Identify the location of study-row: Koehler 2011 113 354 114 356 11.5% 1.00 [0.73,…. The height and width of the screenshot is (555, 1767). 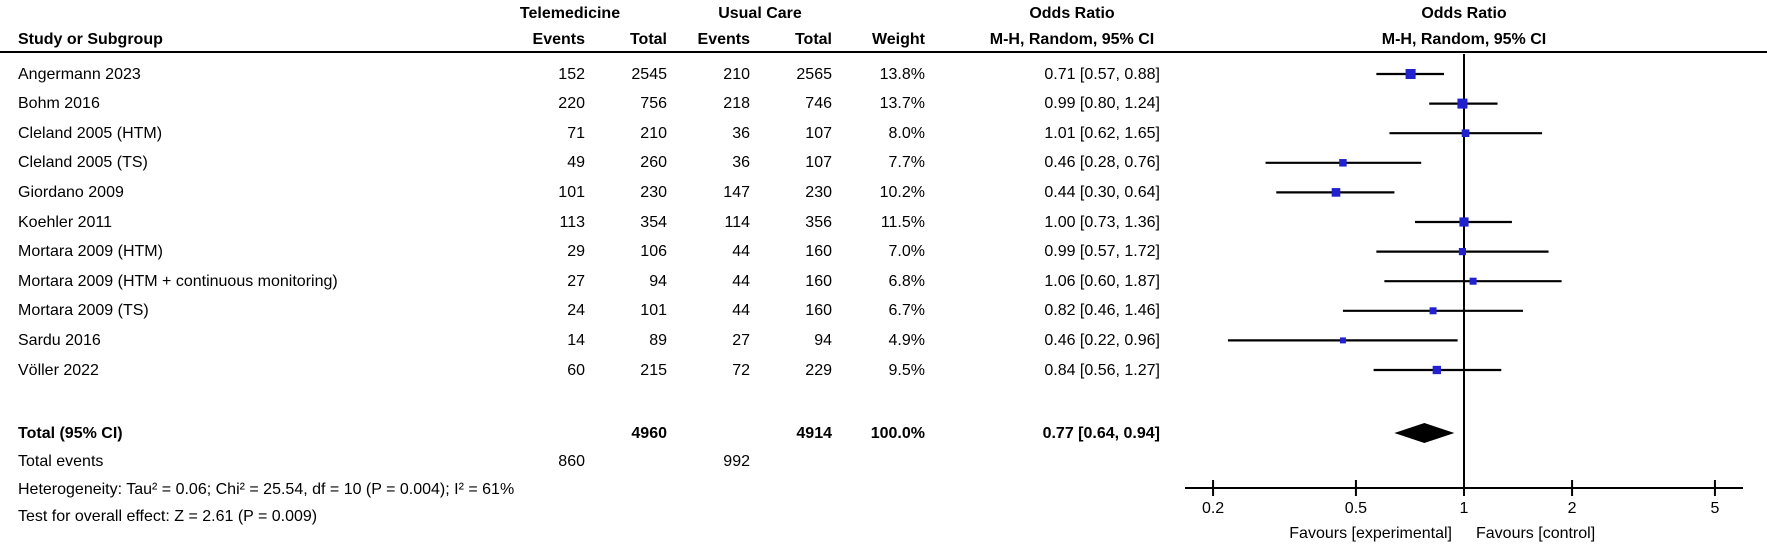
(883, 222).